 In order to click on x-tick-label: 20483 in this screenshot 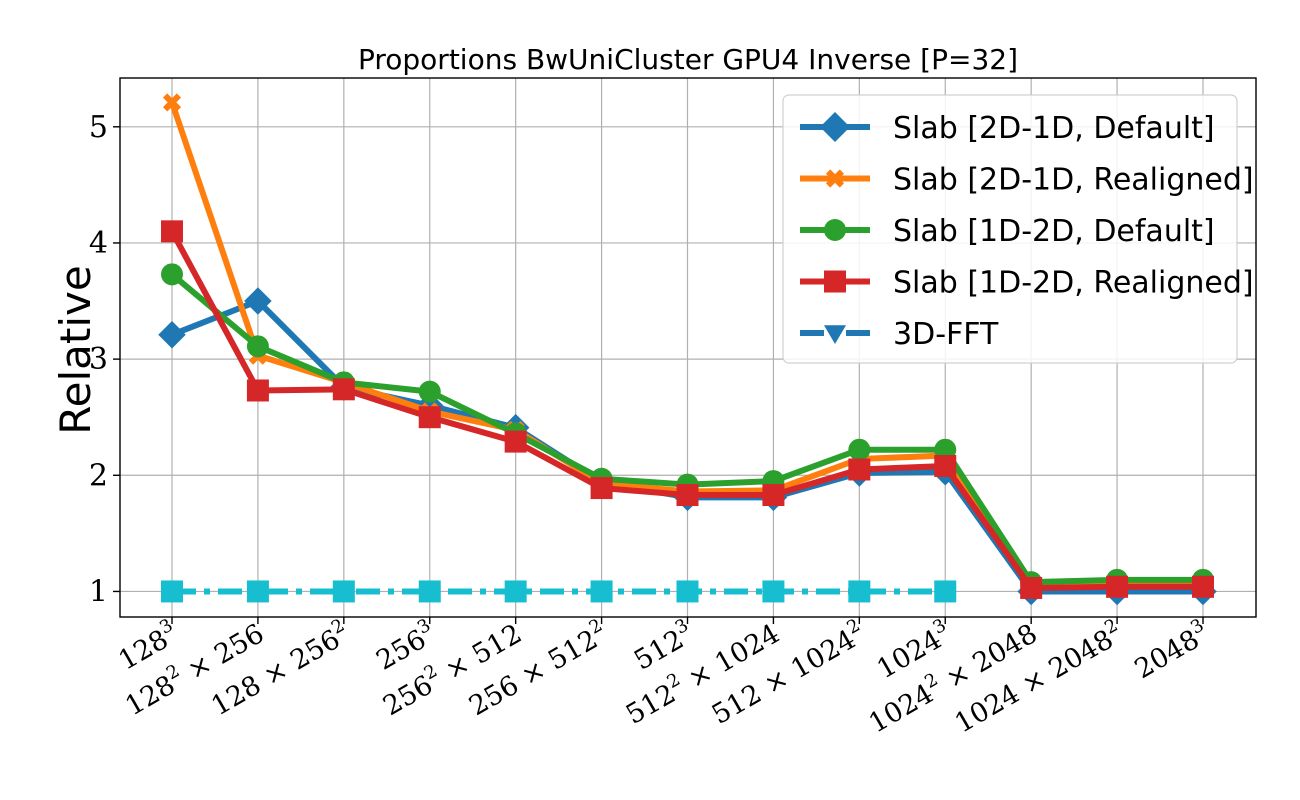, I will do `click(1171, 650)`.